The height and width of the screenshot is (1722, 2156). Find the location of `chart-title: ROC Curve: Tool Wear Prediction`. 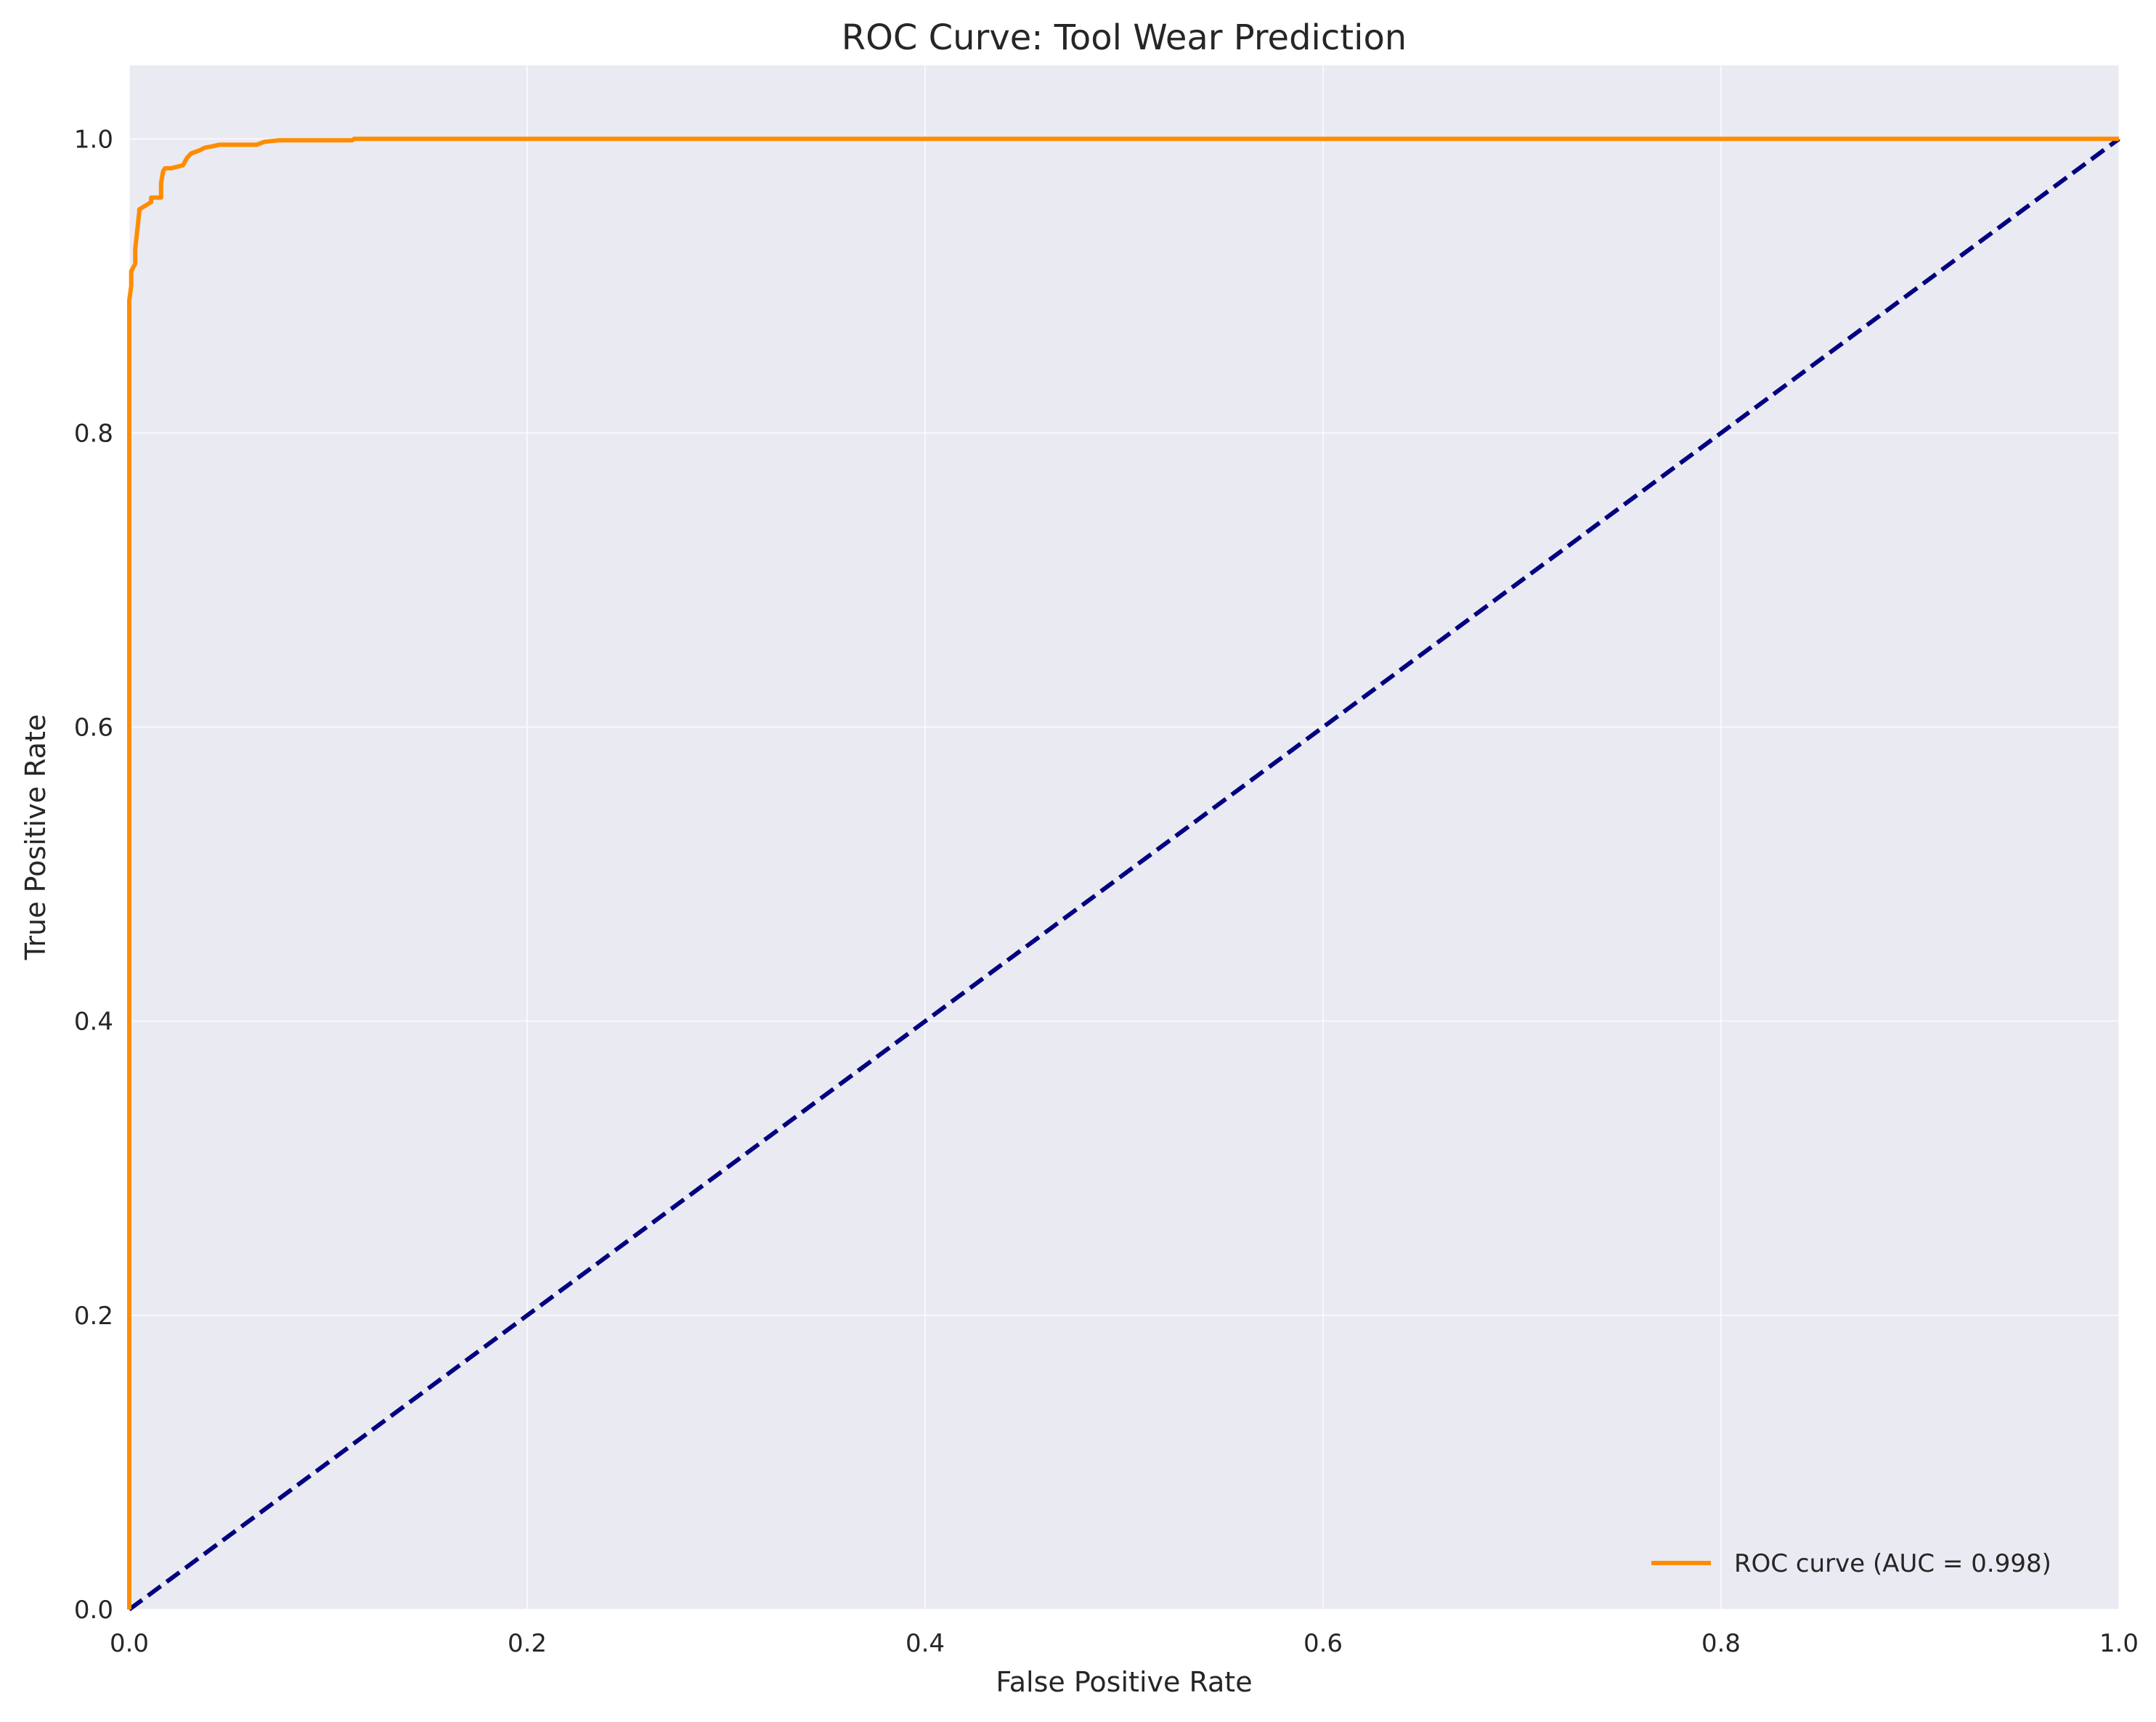

chart-title: ROC Curve: Tool Wear Prediction is located at coordinates (1124, 37).